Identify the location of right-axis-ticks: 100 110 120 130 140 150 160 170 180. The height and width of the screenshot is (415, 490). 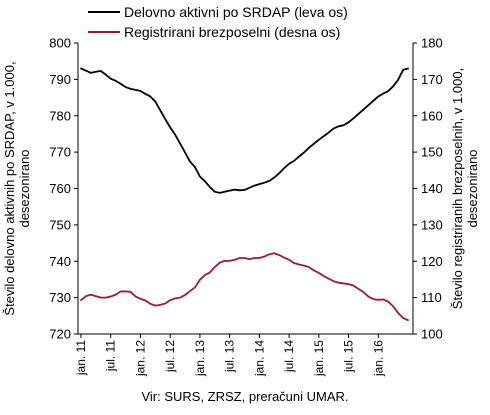
(428, 189).